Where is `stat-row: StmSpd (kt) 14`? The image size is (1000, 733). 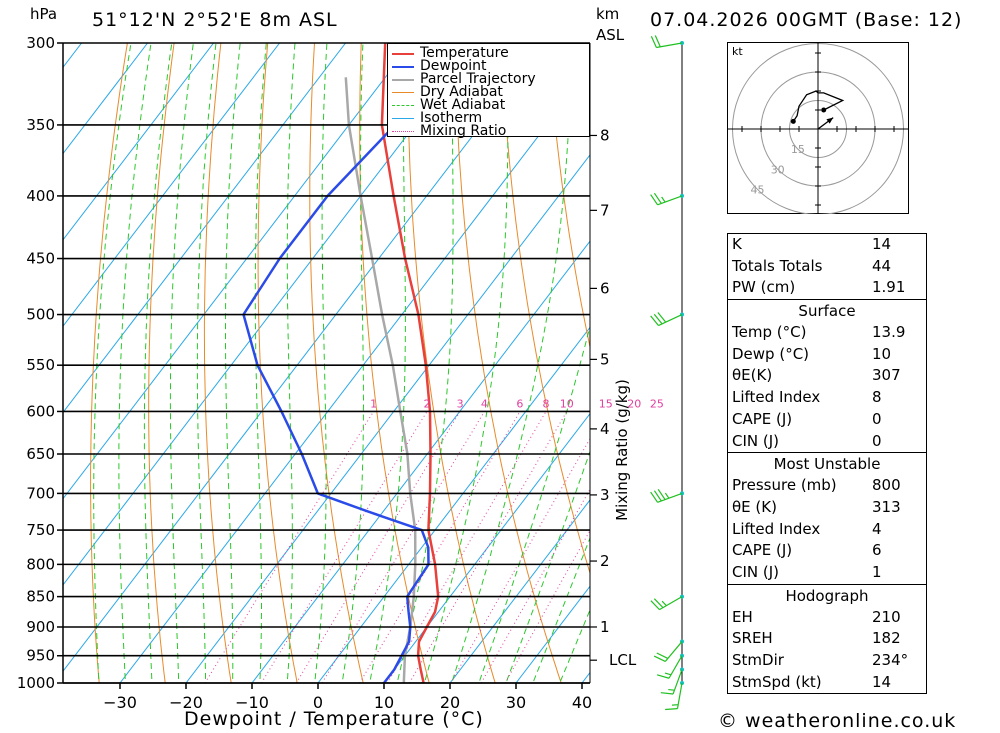
stat-row: StmSpd (kt) 14 is located at coordinates (812, 681).